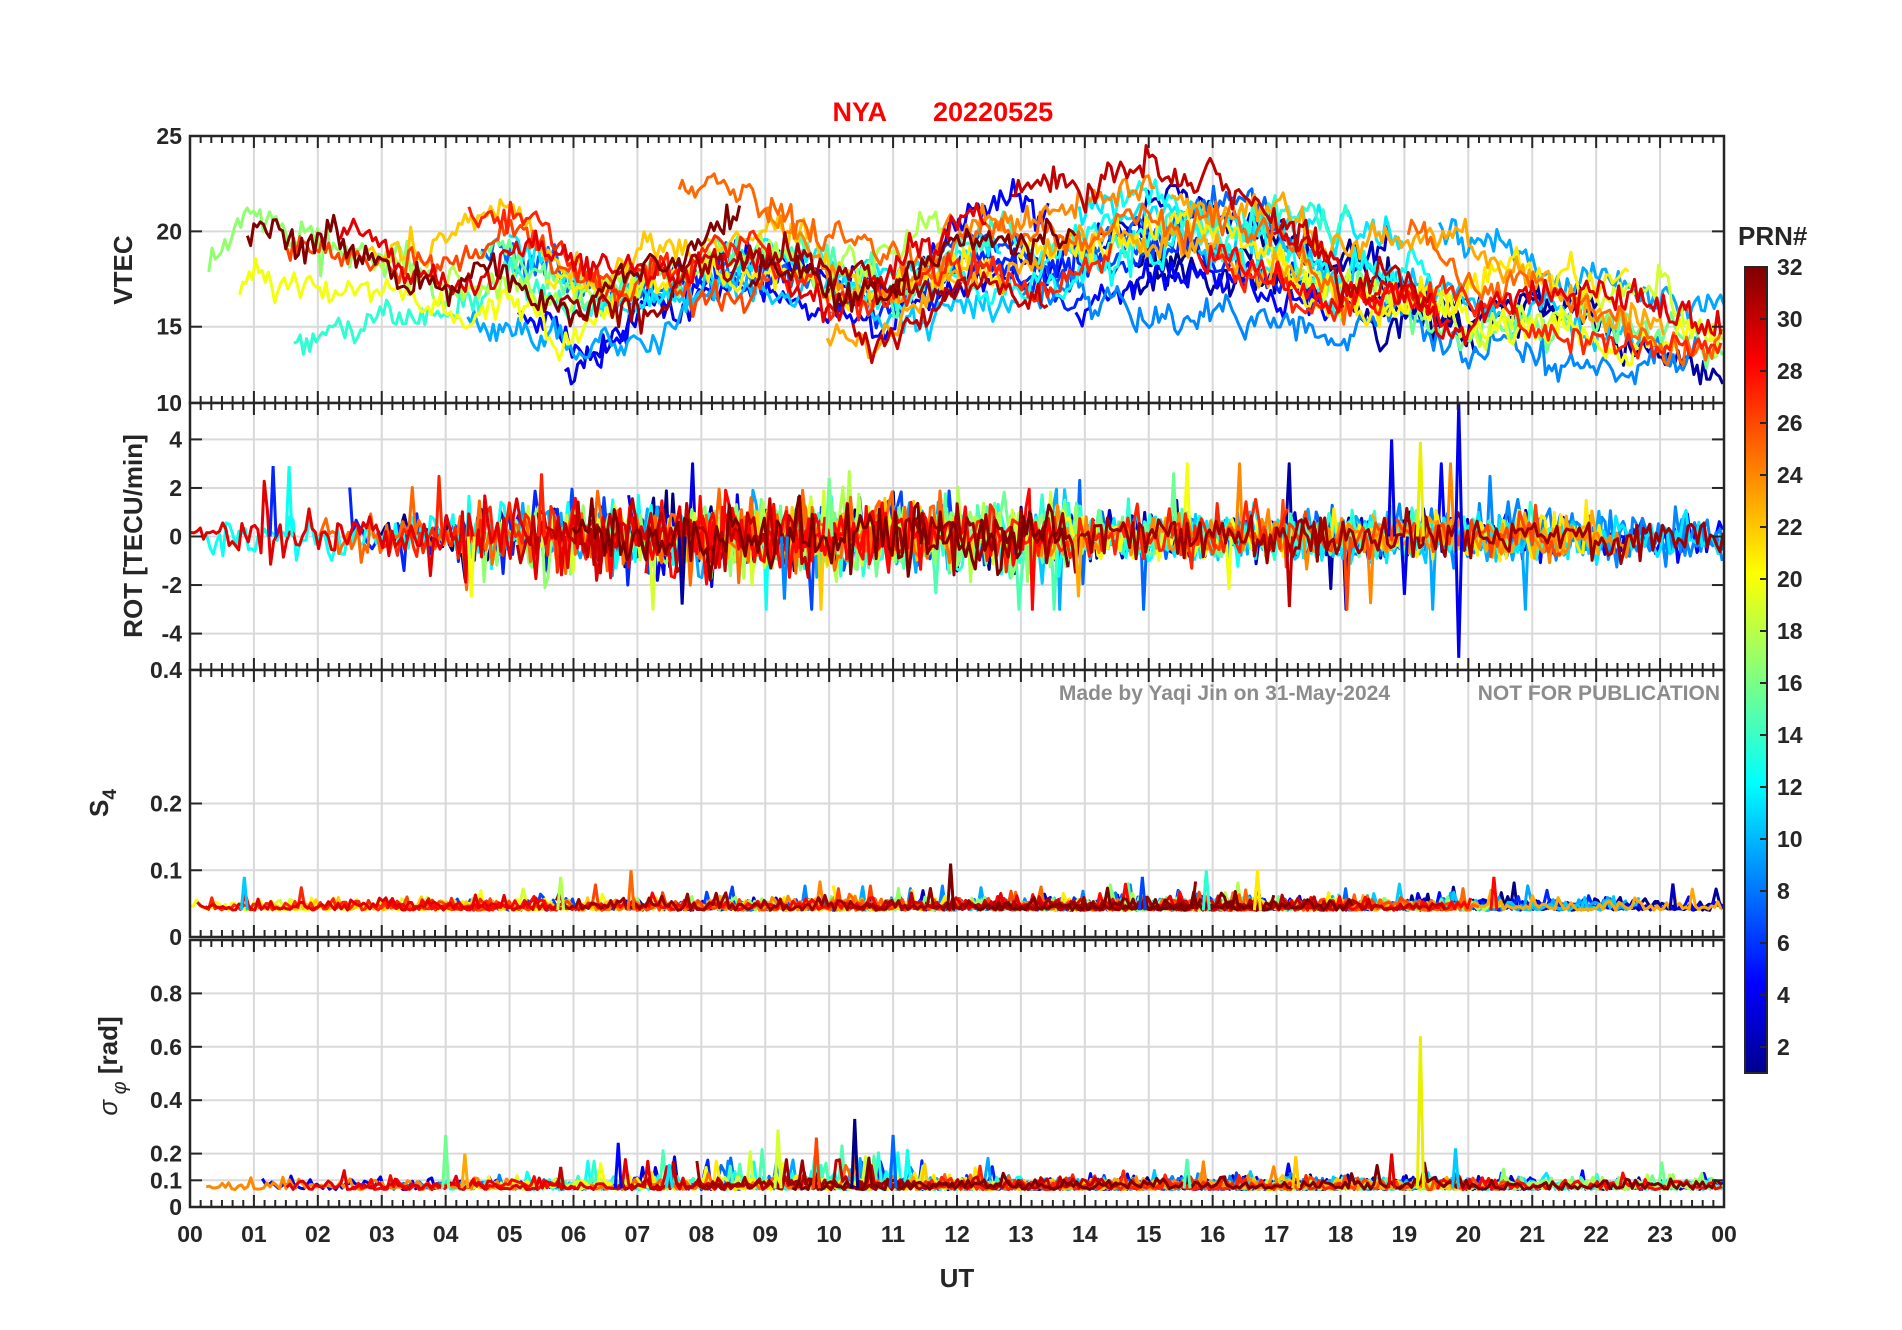 The image size is (1902, 1330). Describe the element at coordinates (829, 1234) in the screenshot. I see `x-tick-label: 10` at that location.